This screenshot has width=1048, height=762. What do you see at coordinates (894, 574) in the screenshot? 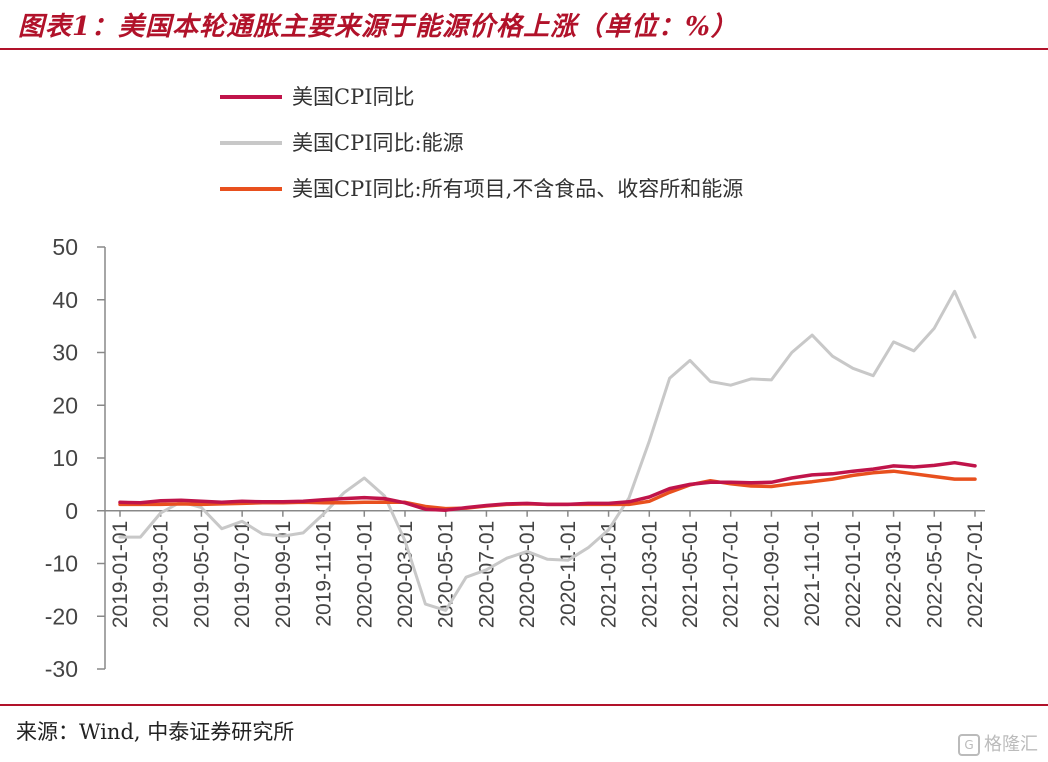
I see `x-tick-label: 2022-03-01` at bounding box center [894, 574].